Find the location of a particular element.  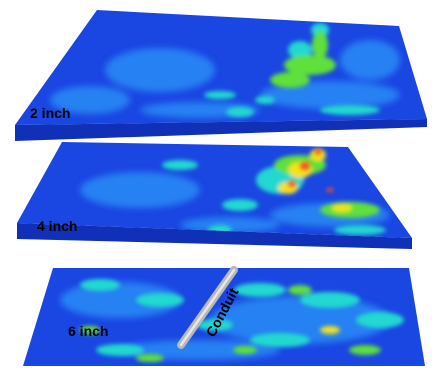

slice-4-inch-edge is located at coordinates (214, 236).